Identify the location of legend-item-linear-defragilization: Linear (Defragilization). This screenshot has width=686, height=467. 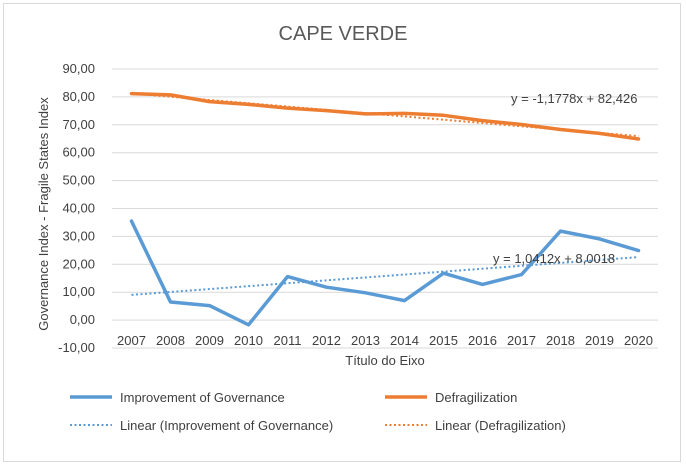
(475, 425).